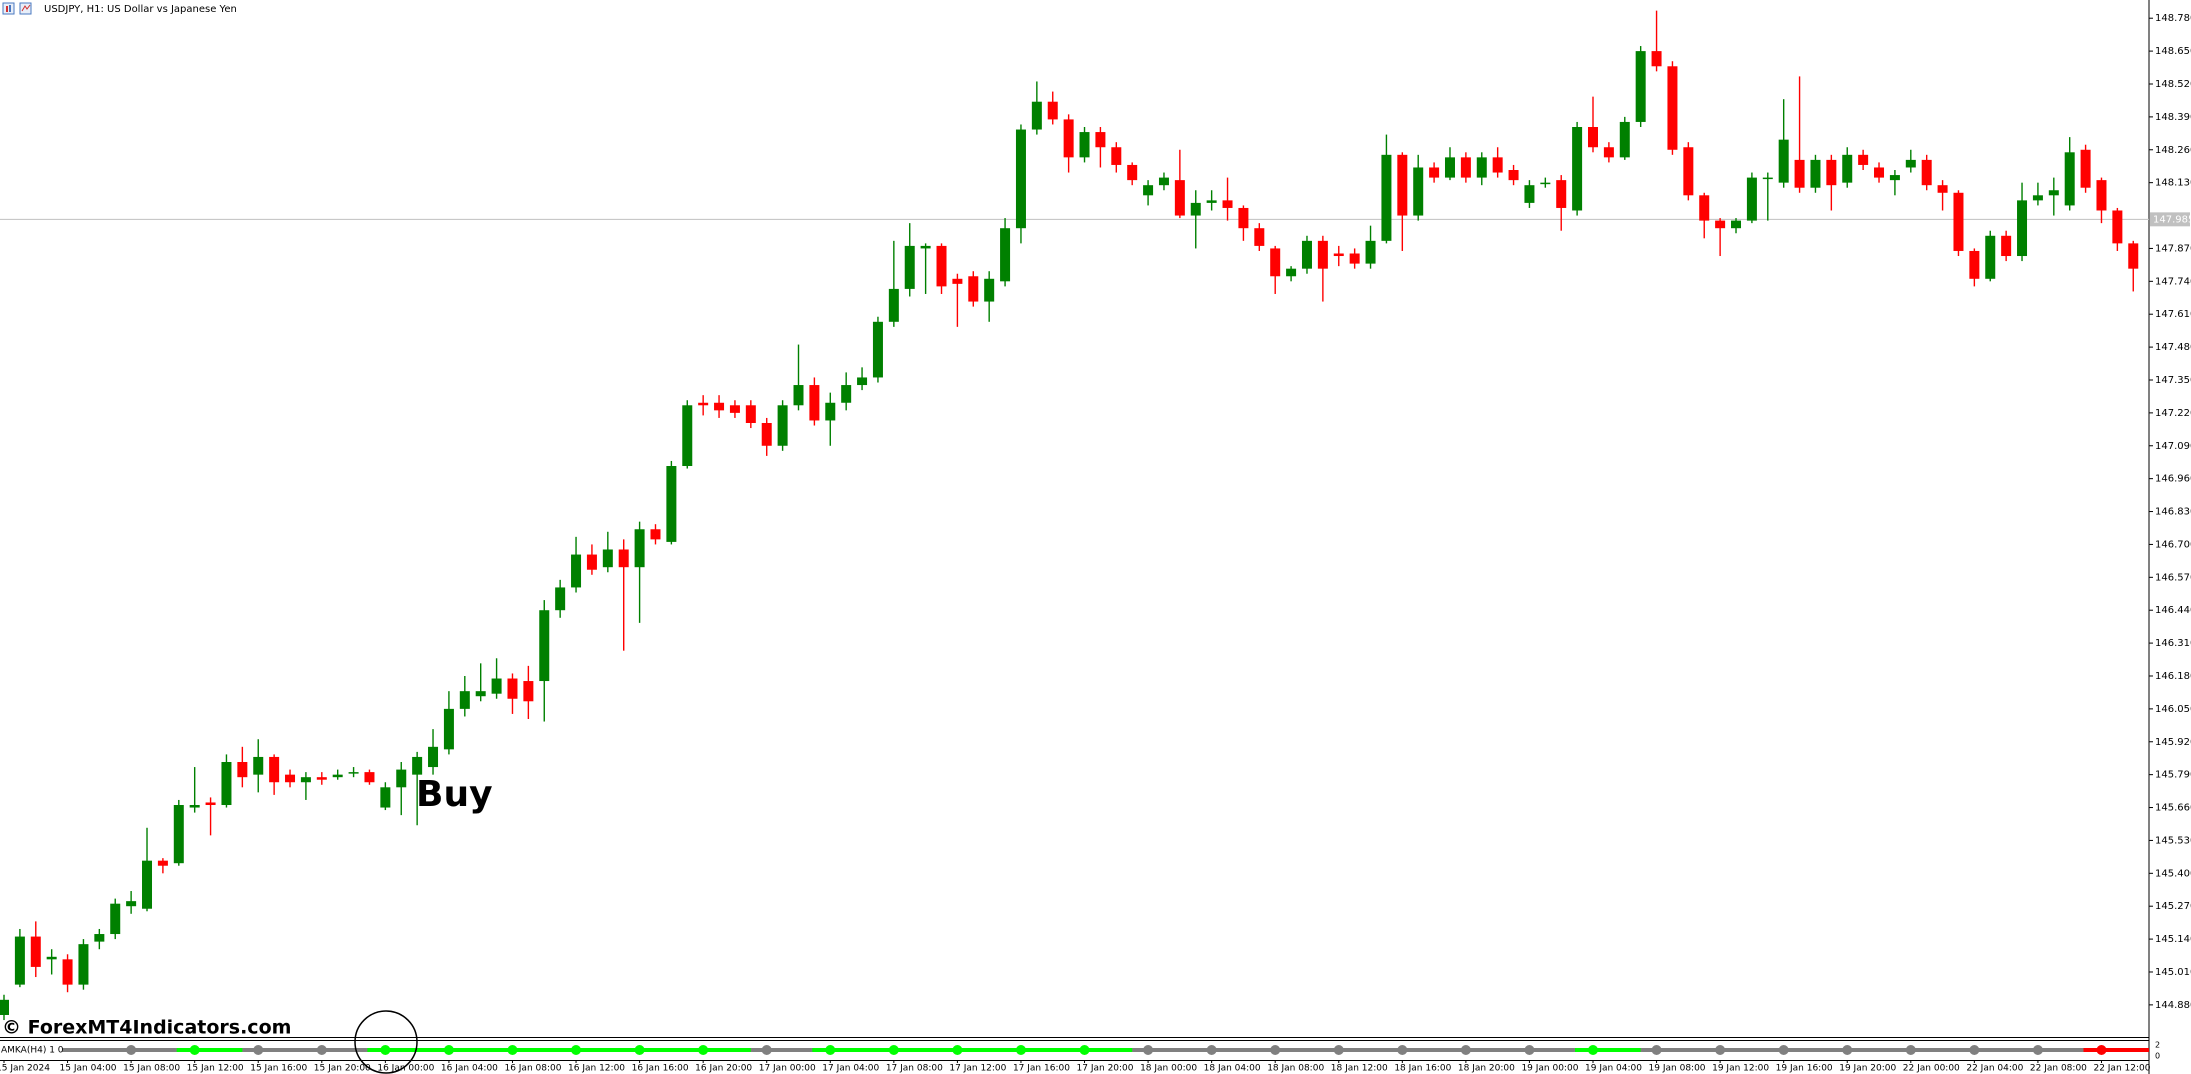 This screenshot has width=2191, height=1074. What do you see at coordinates (2173, 544) in the screenshot?
I see `y-tick-label: 146.700` at bounding box center [2173, 544].